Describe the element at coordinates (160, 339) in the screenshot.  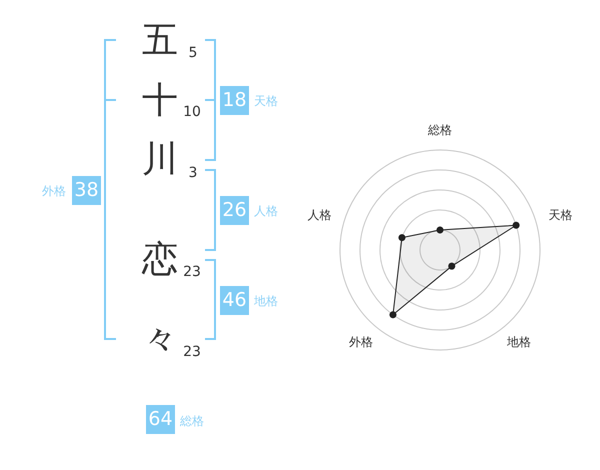
I see `text: 々` at that location.